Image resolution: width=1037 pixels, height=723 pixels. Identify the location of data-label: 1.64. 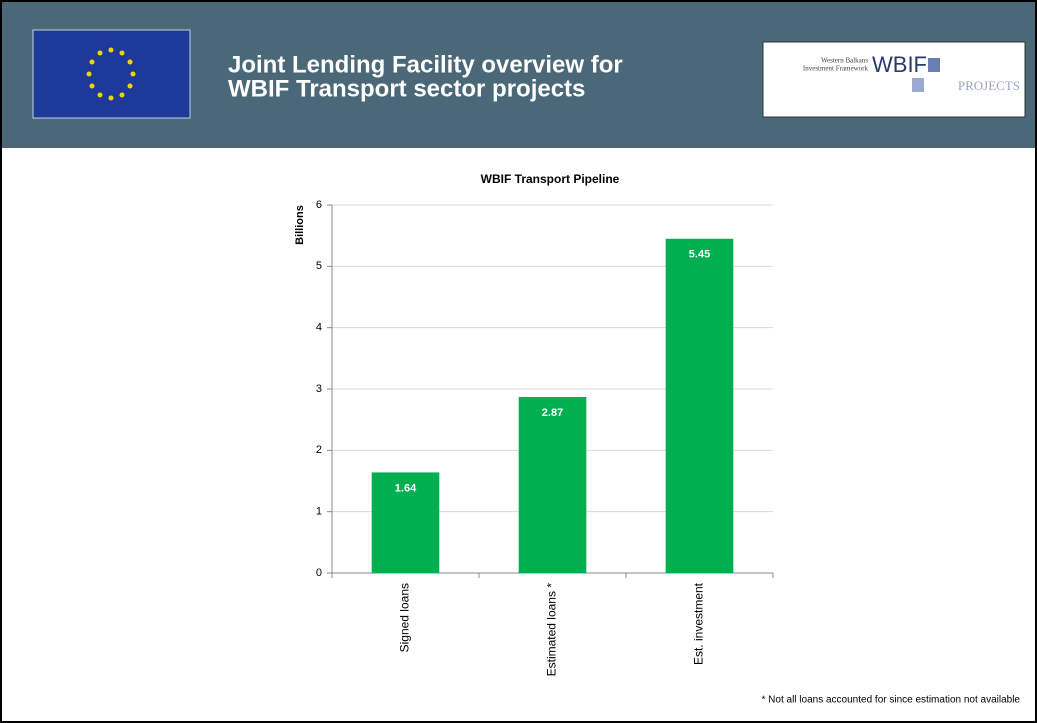
(406, 488).